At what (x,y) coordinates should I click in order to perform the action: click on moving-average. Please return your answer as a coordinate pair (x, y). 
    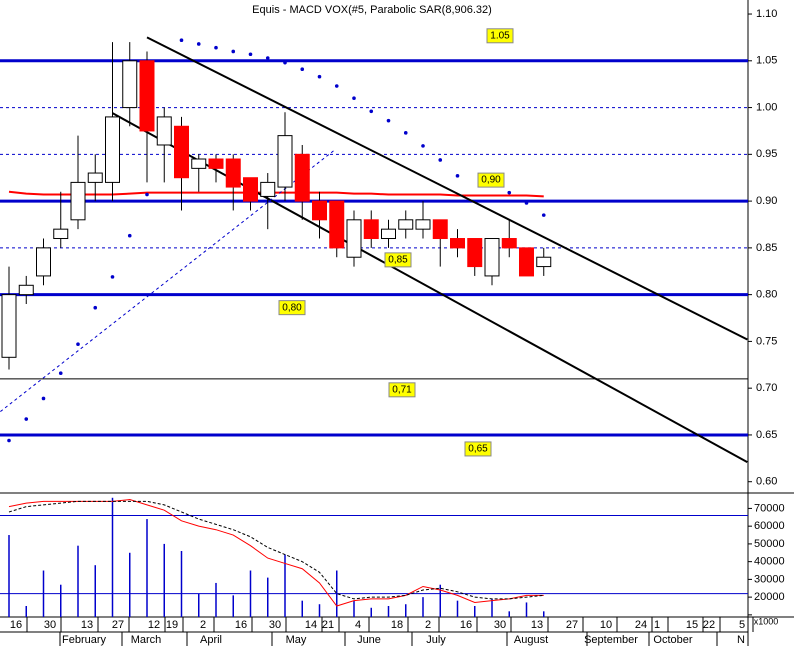
    Looking at the image, I should click on (276, 194).